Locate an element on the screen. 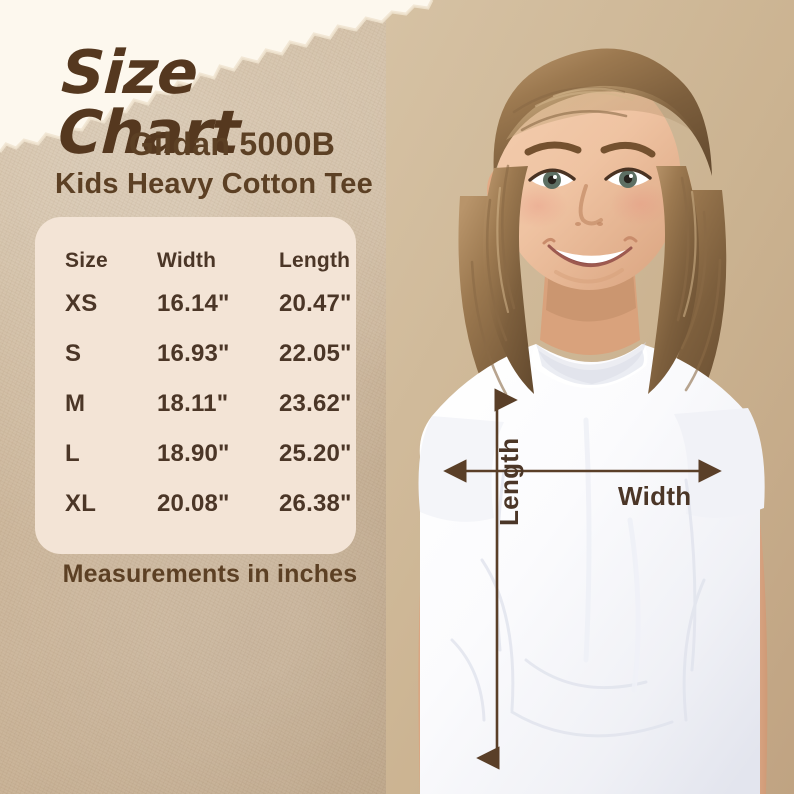 This screenshot has height=794, width=794. cell-length: 22.05" is located at coordinates (315, 353).